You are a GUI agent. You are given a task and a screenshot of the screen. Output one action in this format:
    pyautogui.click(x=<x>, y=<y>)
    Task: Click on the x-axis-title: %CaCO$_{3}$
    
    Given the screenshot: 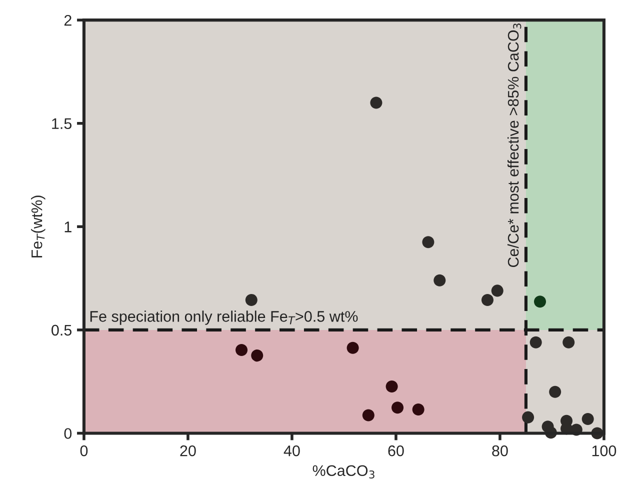 What is the action you would take?
    pyautogui.click(x=343, y=472)
    